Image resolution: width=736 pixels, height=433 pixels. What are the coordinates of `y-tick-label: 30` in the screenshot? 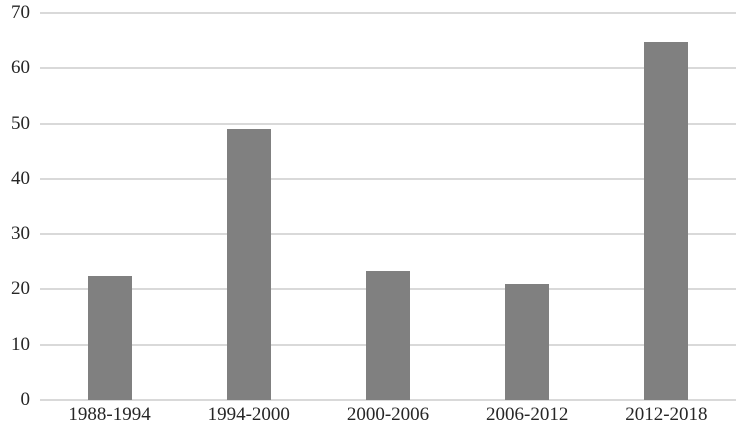 It's located at (20, 234).